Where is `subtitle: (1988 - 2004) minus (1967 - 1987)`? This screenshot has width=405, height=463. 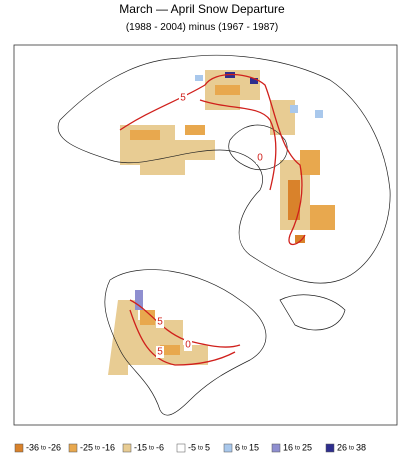 subtitle: (1988 - 2004) minus (1967 - 1987) is located at coordinates (202, 27).